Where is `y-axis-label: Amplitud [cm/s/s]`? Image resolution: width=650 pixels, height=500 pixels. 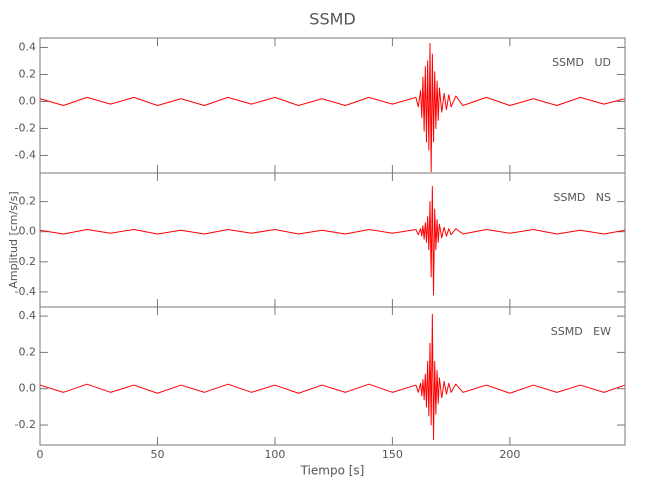
y-axis-label: Amplitud [cm/s/s] is located at coordinates (13, 239).